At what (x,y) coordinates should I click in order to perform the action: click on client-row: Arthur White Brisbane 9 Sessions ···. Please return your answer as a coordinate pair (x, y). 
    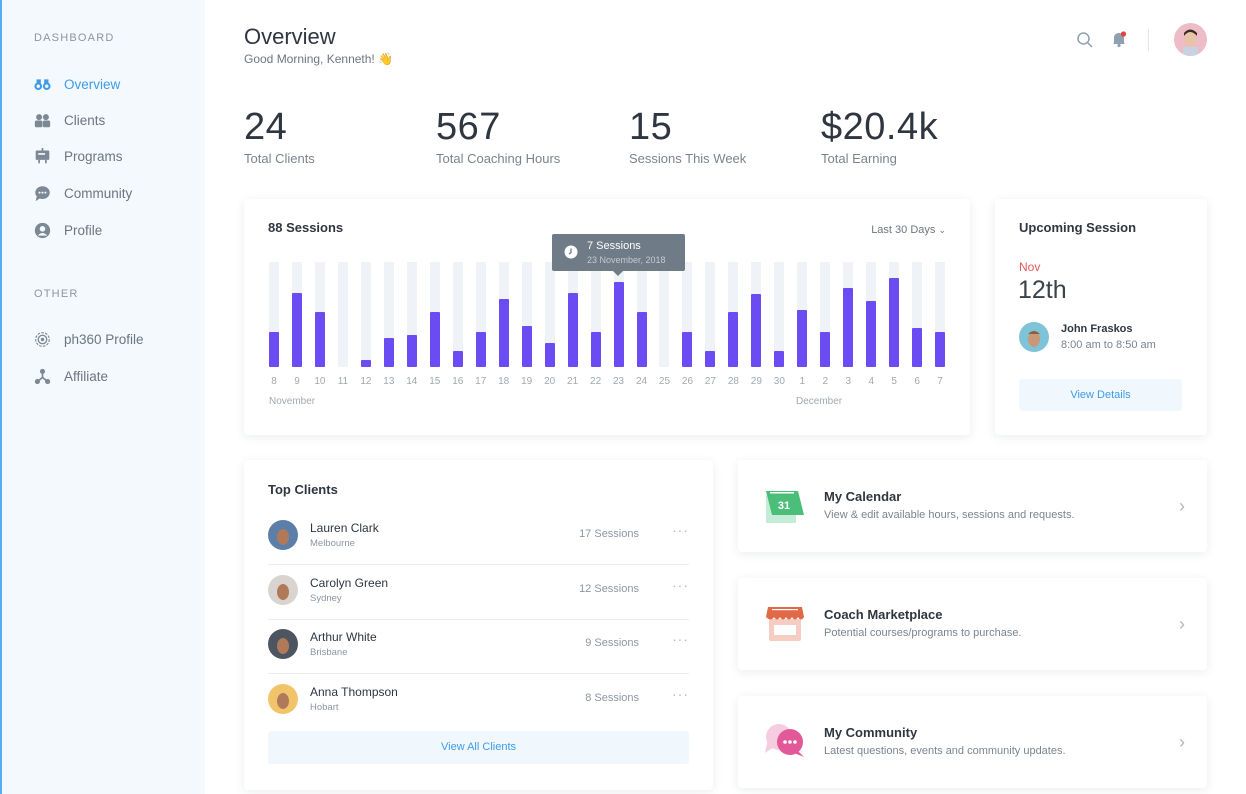
    Looking at the image, I should click on (478, 647).